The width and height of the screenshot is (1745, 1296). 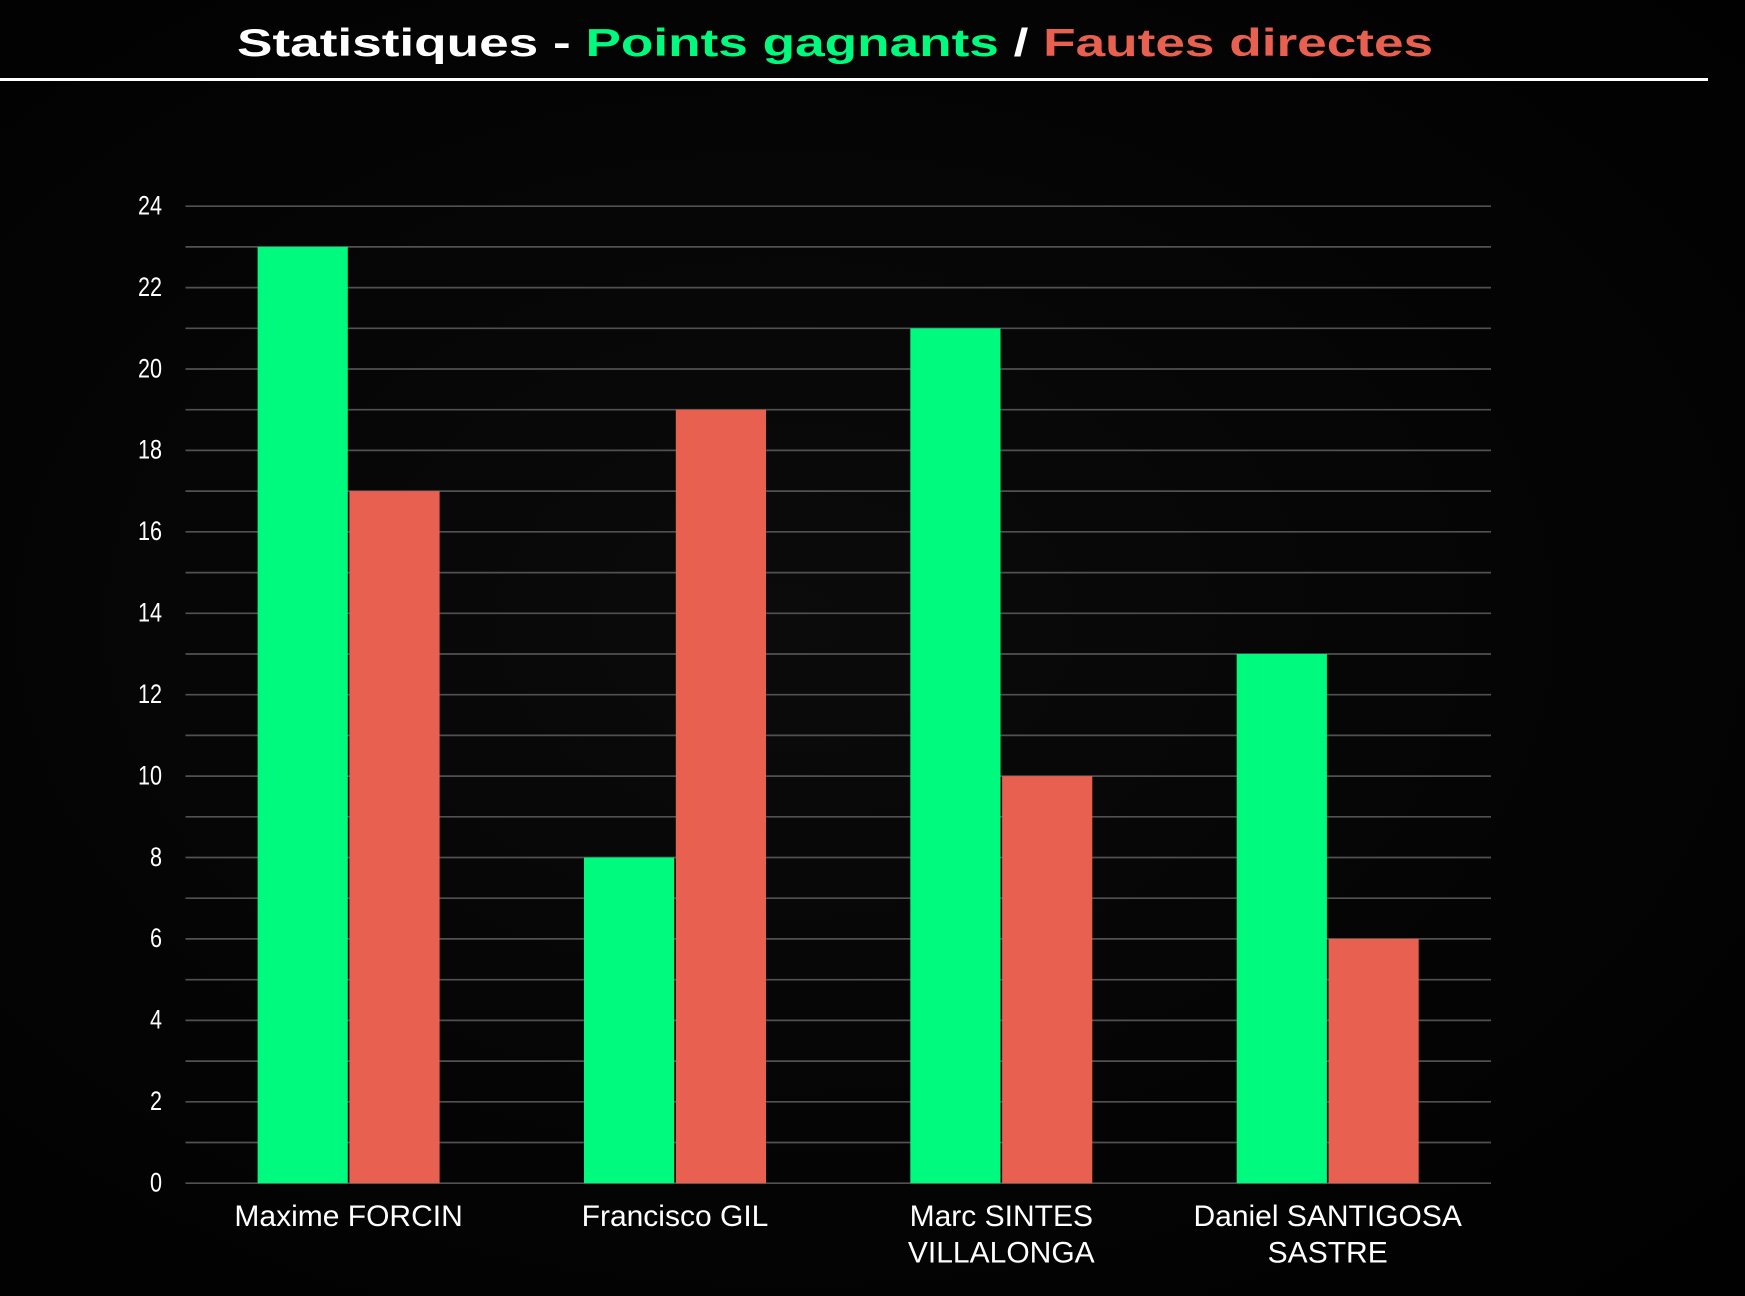 I want to click on svg-text: Francisco GIL, so click(x=675, y=1216).